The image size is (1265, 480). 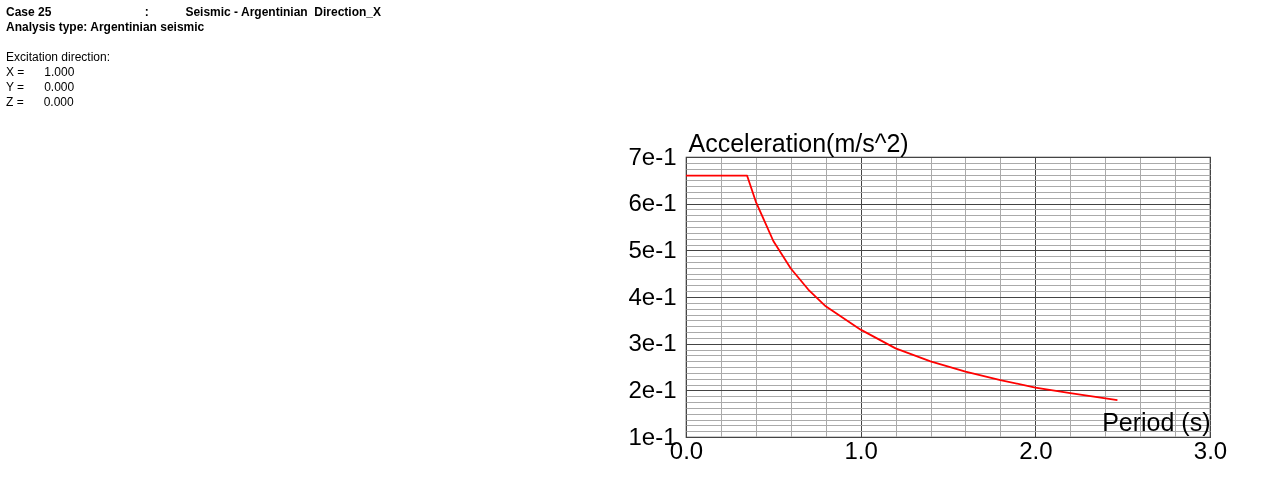 I want to click on text: X = 1.000, so click(x=41, y=72).